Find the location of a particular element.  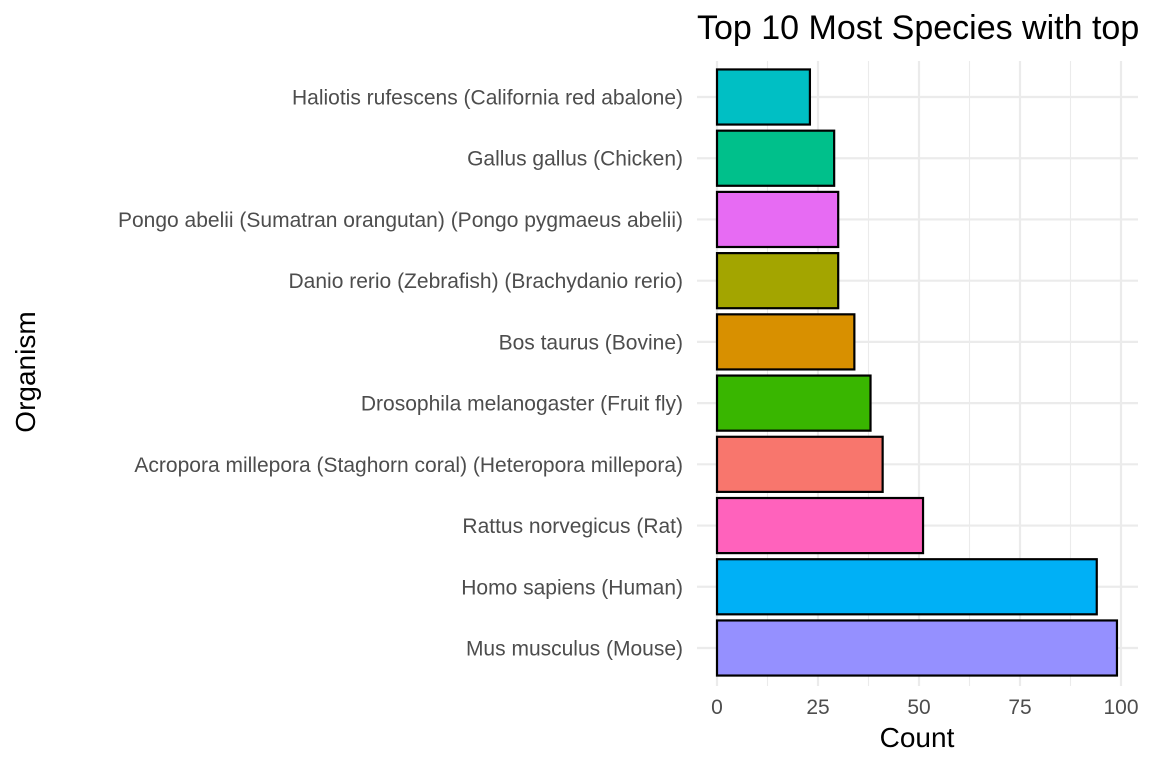

y-tick-label: Mus musculus (Mouse) is located at coordinates (574, 649).